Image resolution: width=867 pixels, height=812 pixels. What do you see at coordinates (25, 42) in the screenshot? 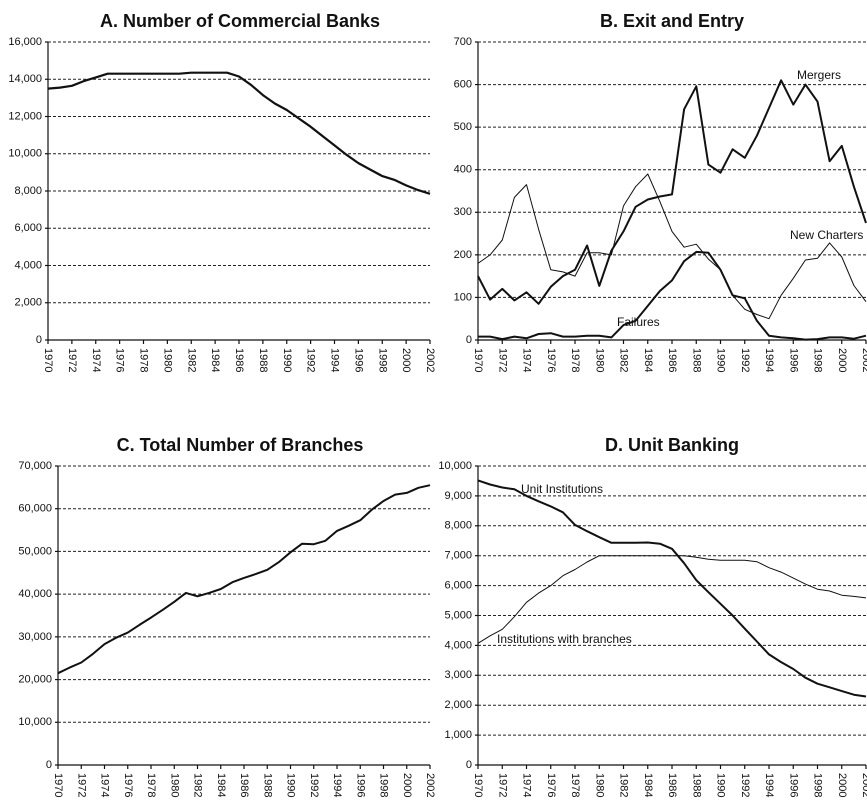
I see `y-tick-label: 16,000` at bounding box center [25, 42].